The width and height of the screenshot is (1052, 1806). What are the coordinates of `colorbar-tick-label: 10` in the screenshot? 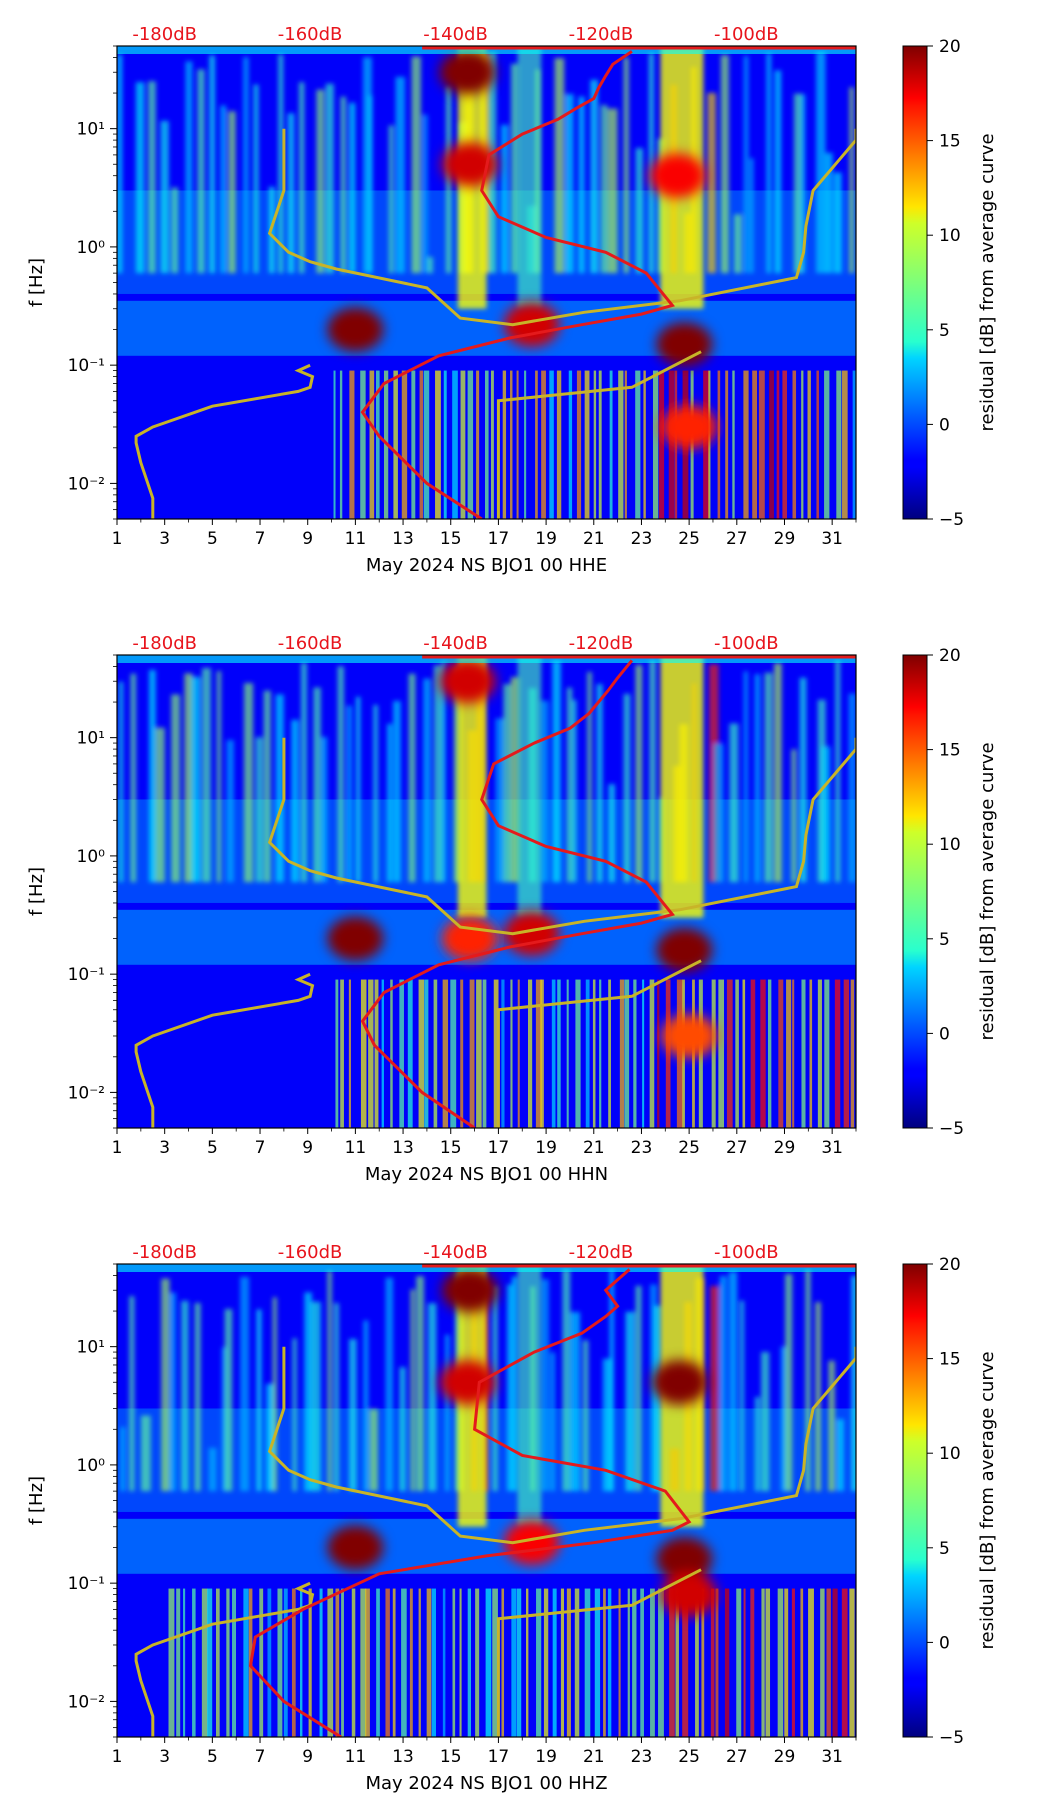 It's located at (950, 845).